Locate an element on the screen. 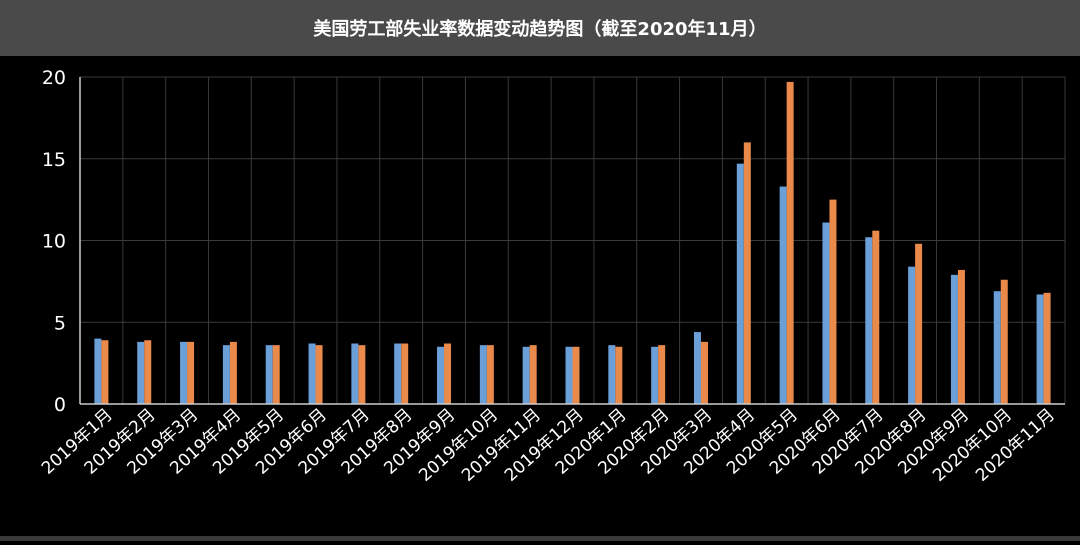  y-tick-label: 0 is located at coordinates (60, 405).